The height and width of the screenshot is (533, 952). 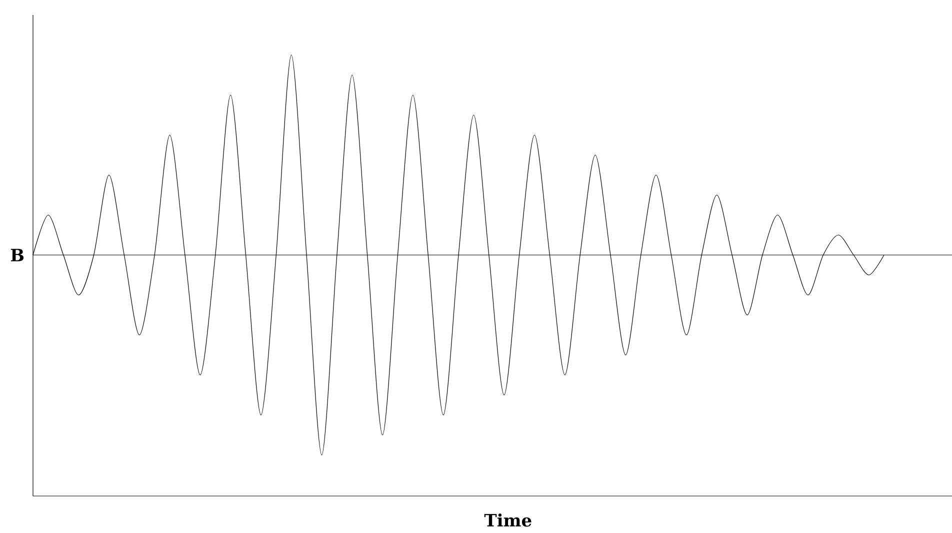 What do you see at coordinates (17, 255) in the screenshot?
I see `y-axis-title: B` at bounding box center [17, 255].